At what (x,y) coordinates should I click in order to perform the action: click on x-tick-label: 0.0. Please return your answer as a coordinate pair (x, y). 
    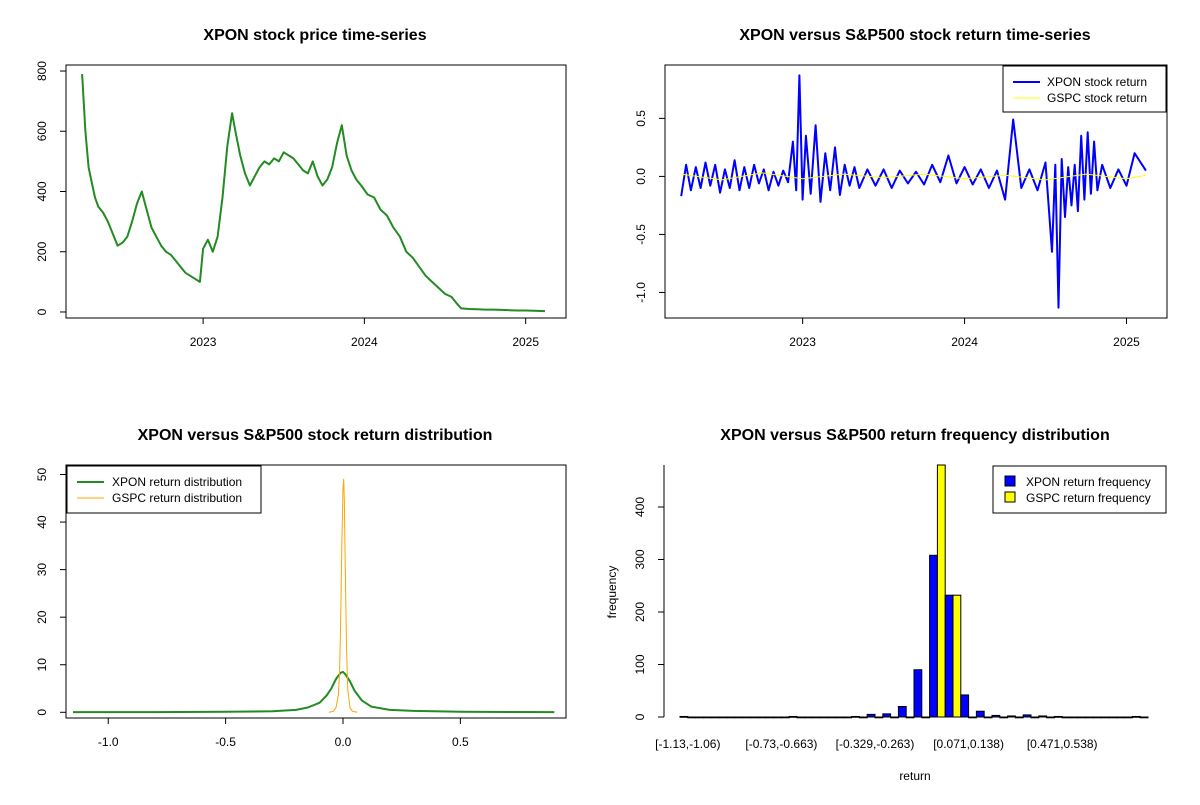
    Looking at the image, I should click on (343, 742).